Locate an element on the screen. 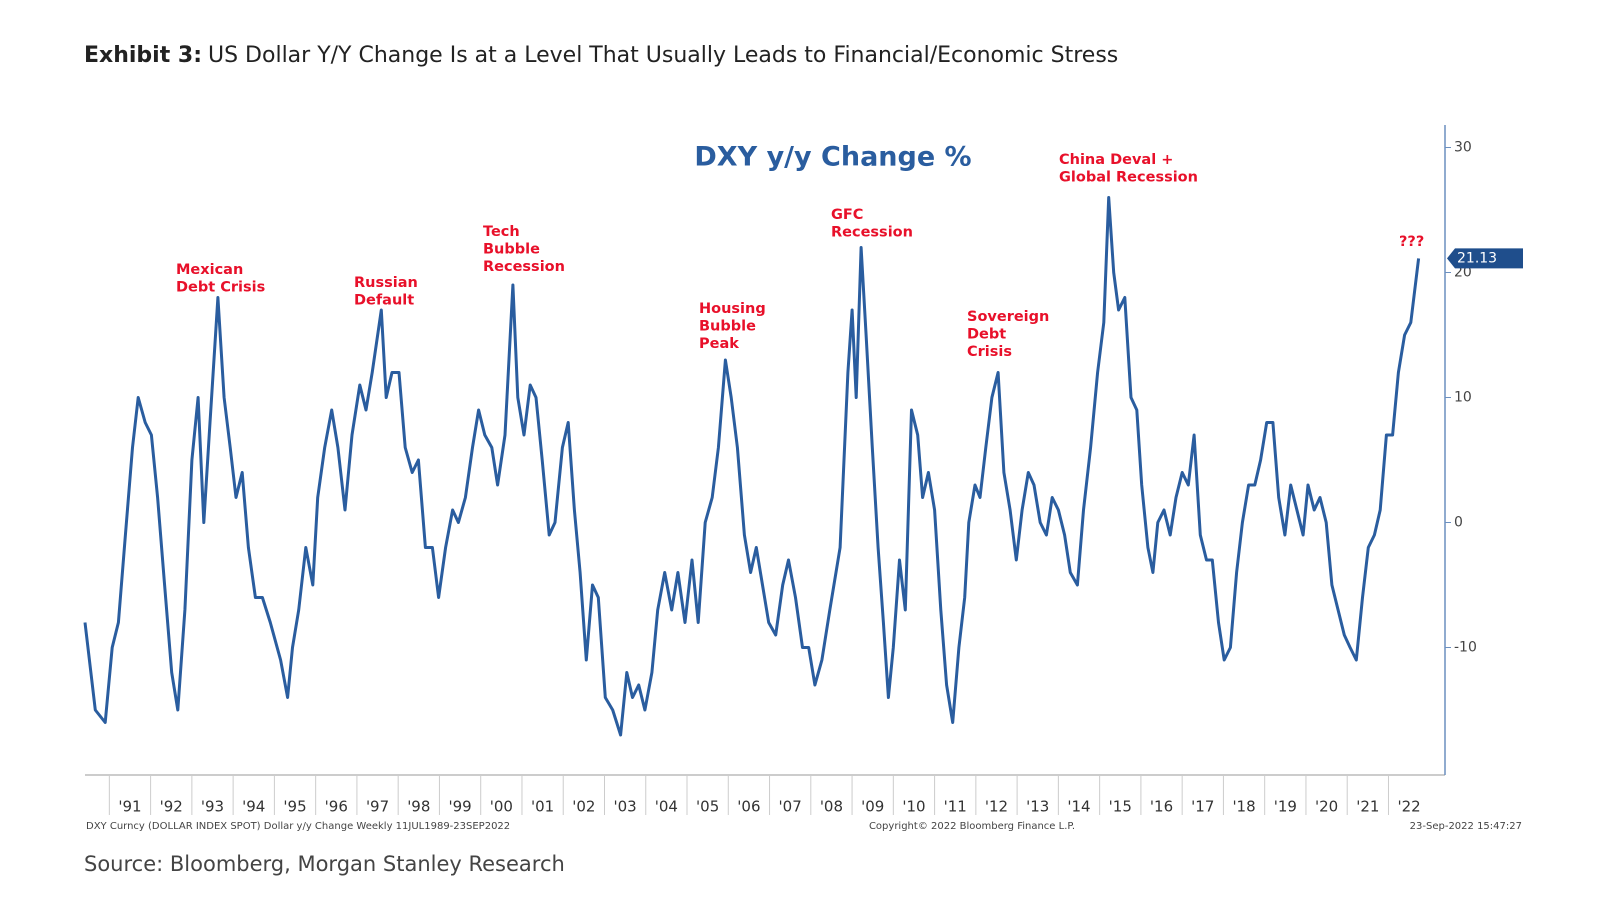 The height and width of the screenshot is (900, 1600). x-tick-label: '03 is located at coordinates (625, 807).